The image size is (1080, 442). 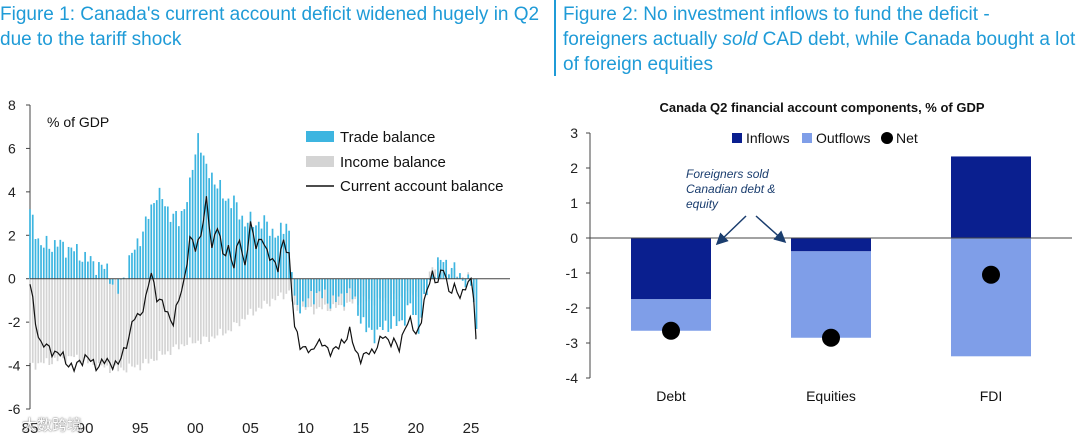 What do you see at coordinates (250, 428) in the screenshot?
I see `x-tick-label: 05` at bounding box center [250, 428].